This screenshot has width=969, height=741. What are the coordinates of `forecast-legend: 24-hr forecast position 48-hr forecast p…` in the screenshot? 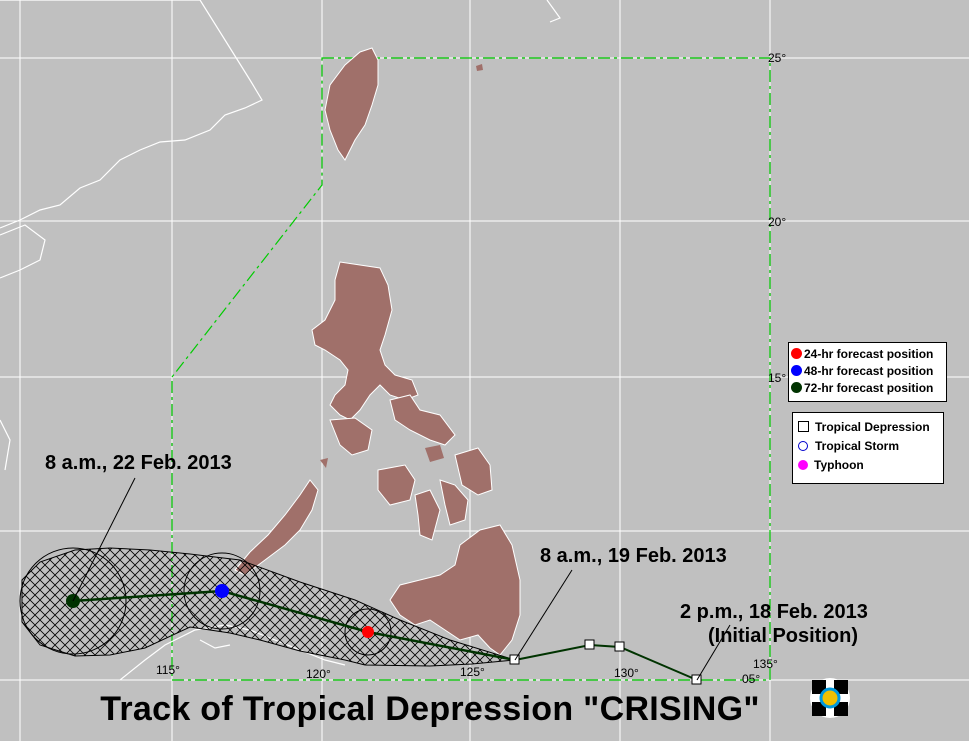 It's located at (867, 372).